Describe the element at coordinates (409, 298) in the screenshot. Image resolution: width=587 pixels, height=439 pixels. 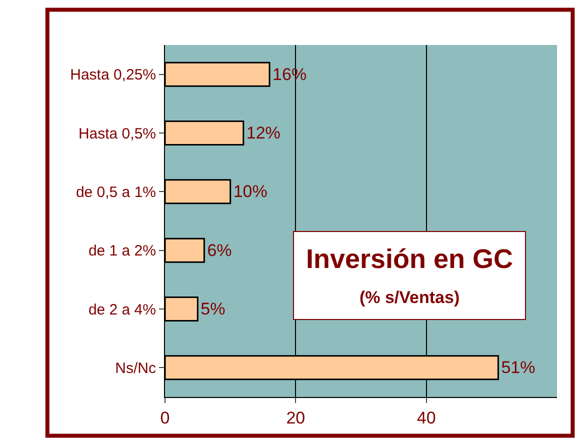
I see `text: (% s/Ventas)` at that location.